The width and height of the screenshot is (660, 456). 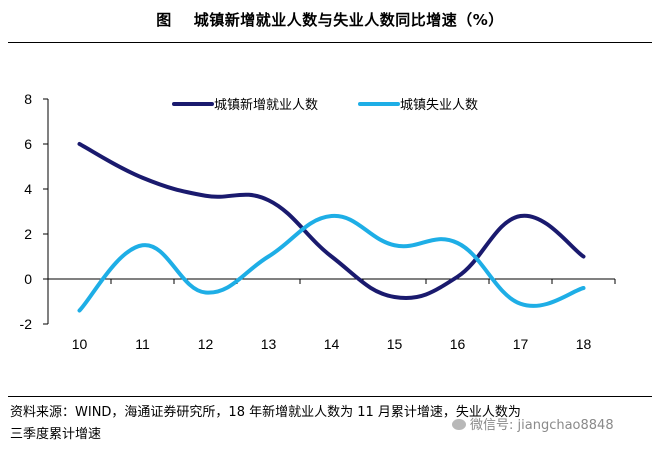 I want to click on y-tick-label: 8, so click(x=28, y=99).